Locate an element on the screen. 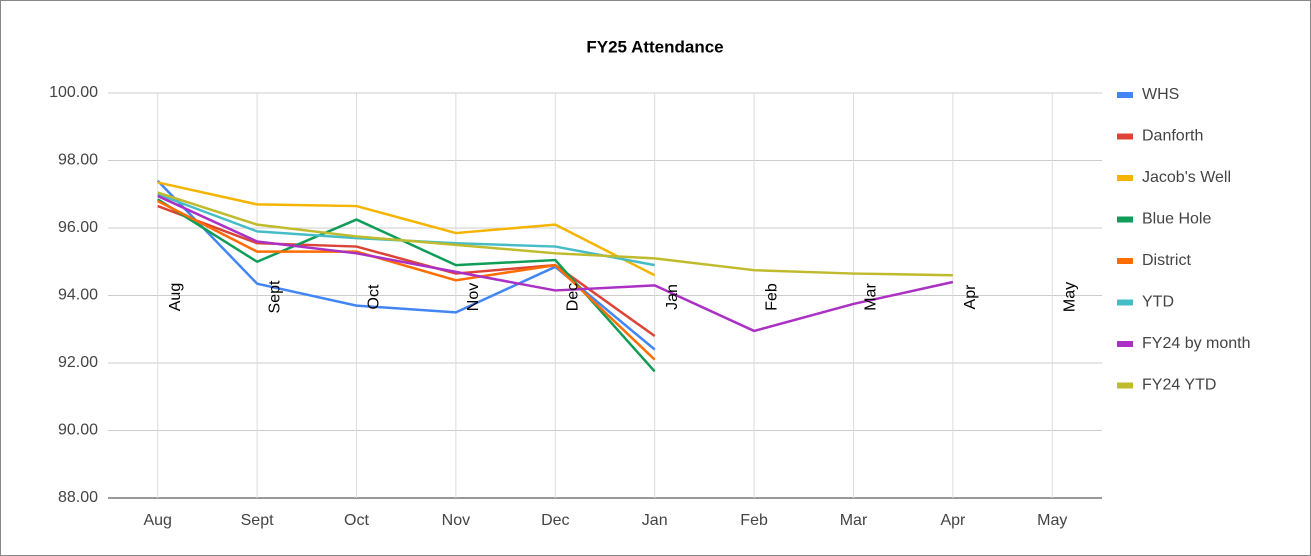  y-tick-label: 92.00 is located at coordinates (78, 362).